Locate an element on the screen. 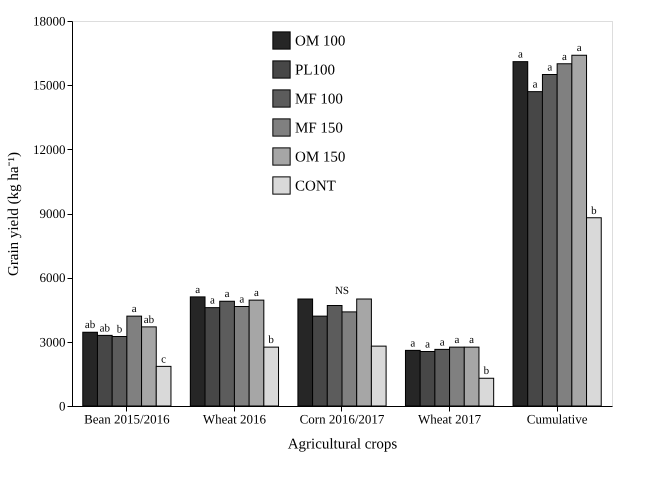  y-tick-label: 3000 is located at coordinates (53, 342).